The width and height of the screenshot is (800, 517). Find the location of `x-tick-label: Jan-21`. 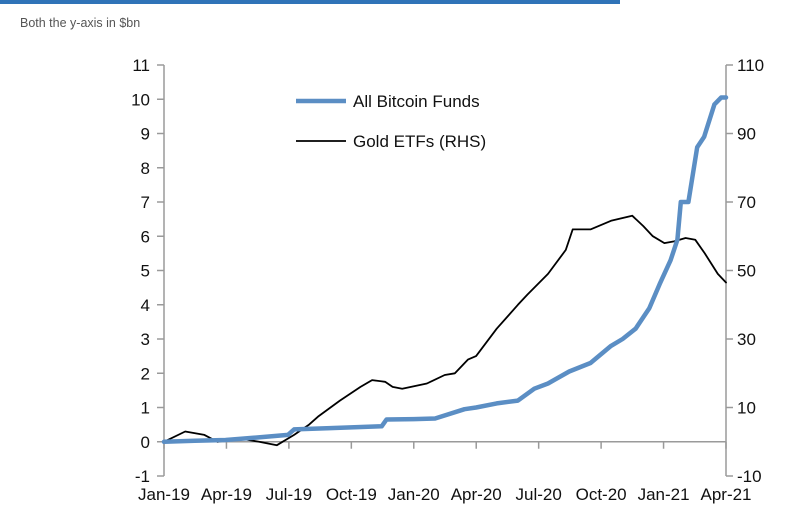

x-tick-label: Jan-21 is located at coordinates (664, 494).